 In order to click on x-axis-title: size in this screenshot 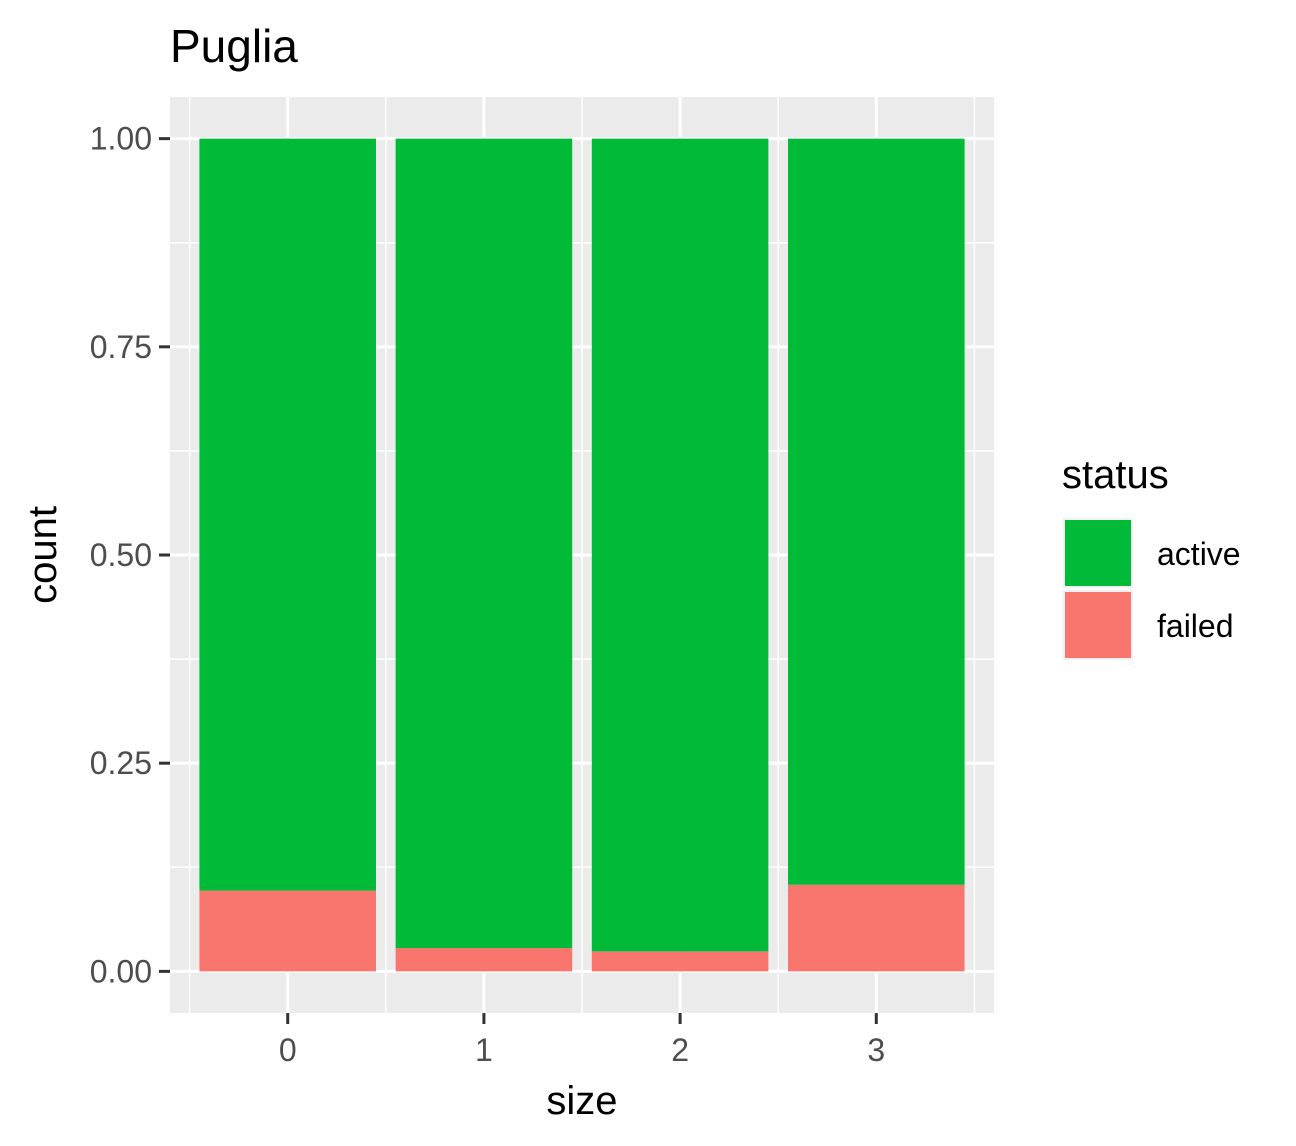, I will do `click(581, 1101)`.